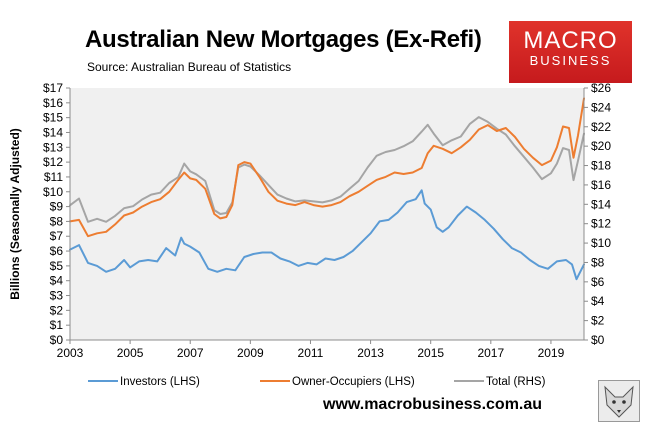 This screenshot has width=660, height=436. Describe the element at coordinates (53, 132) in the screenshot. I see `left-tick-label: $14` at that location.